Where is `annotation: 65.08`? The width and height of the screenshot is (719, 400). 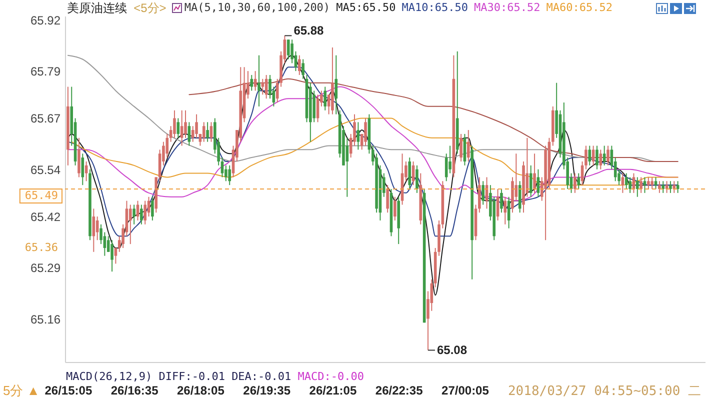 annotation: 65.08 is located at coordinates (452, 350).